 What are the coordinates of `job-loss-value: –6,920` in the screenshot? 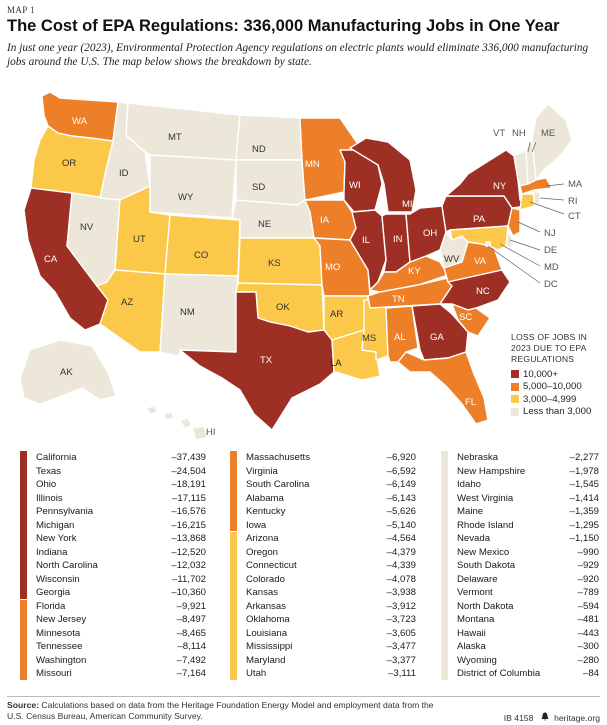 It's located at (401, 457).